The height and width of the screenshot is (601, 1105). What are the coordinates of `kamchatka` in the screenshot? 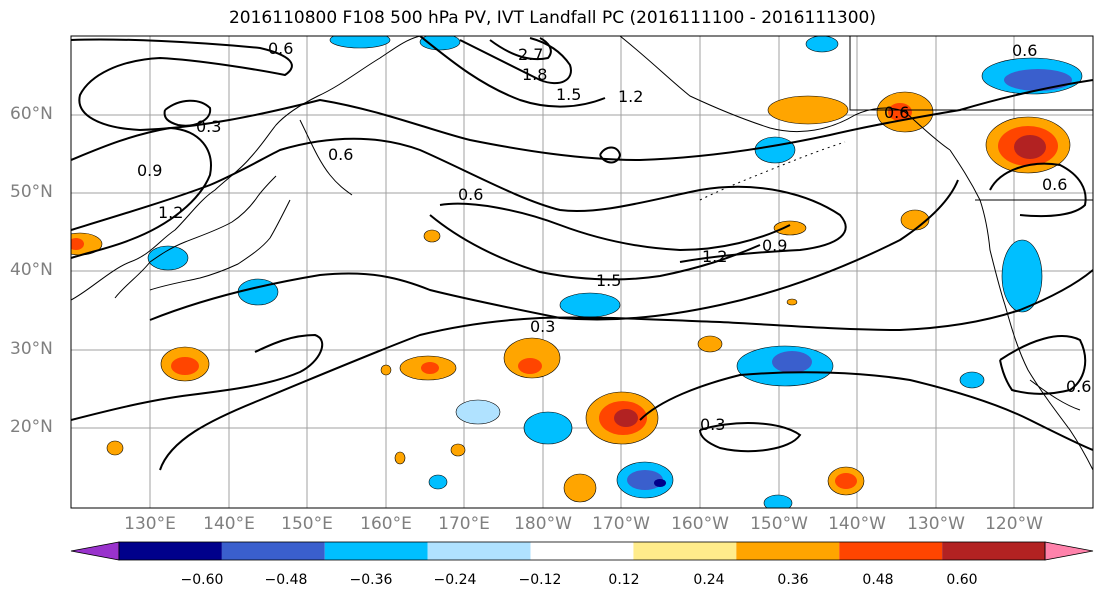 It's located at (326, 157).